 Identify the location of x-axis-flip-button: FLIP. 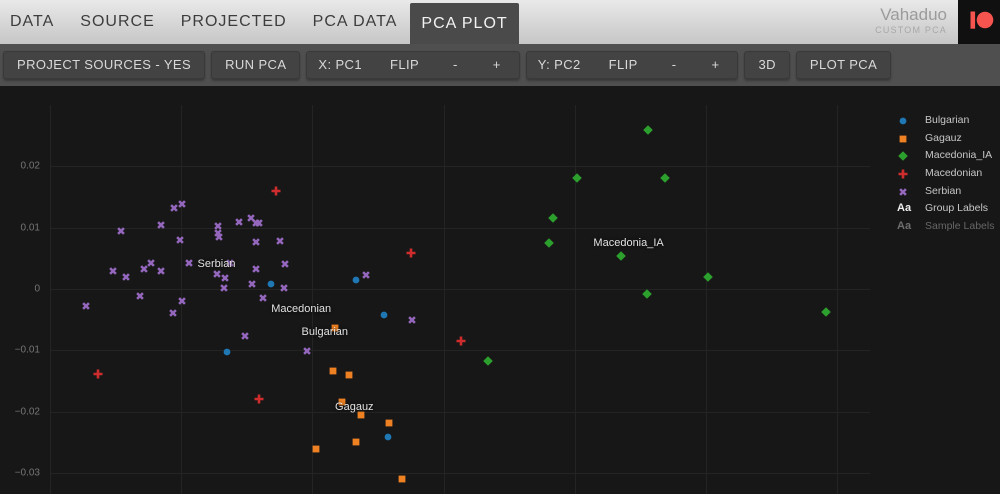
(404, 64).